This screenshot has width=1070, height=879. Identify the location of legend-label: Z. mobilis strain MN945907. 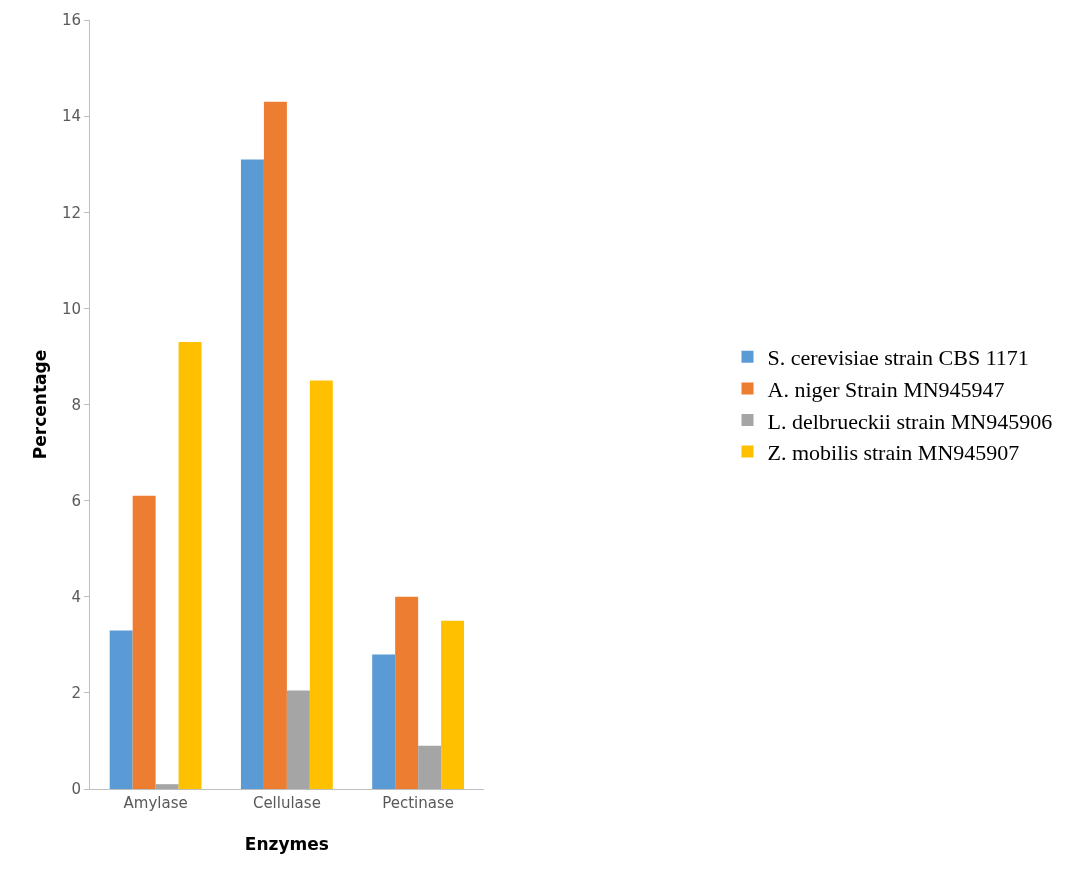
(893, 453).